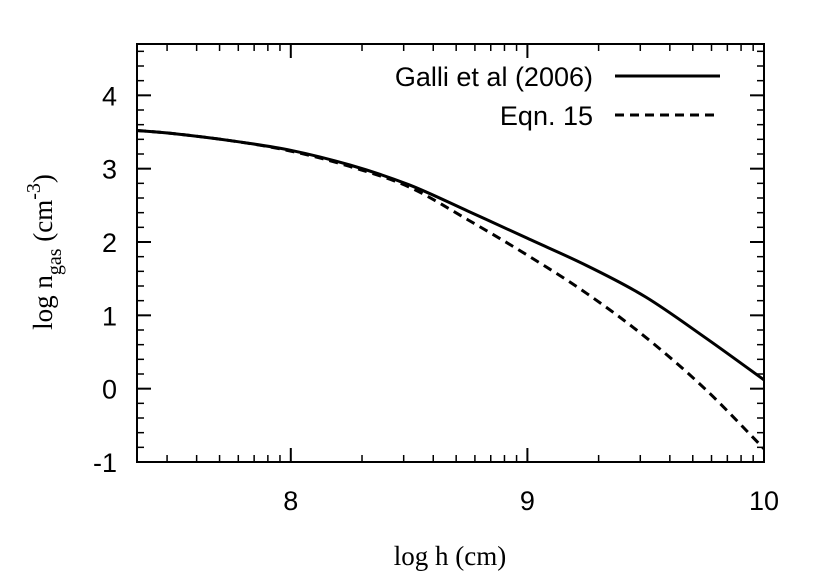  I want to click on y-tick-label: -1, so click(105, 463).